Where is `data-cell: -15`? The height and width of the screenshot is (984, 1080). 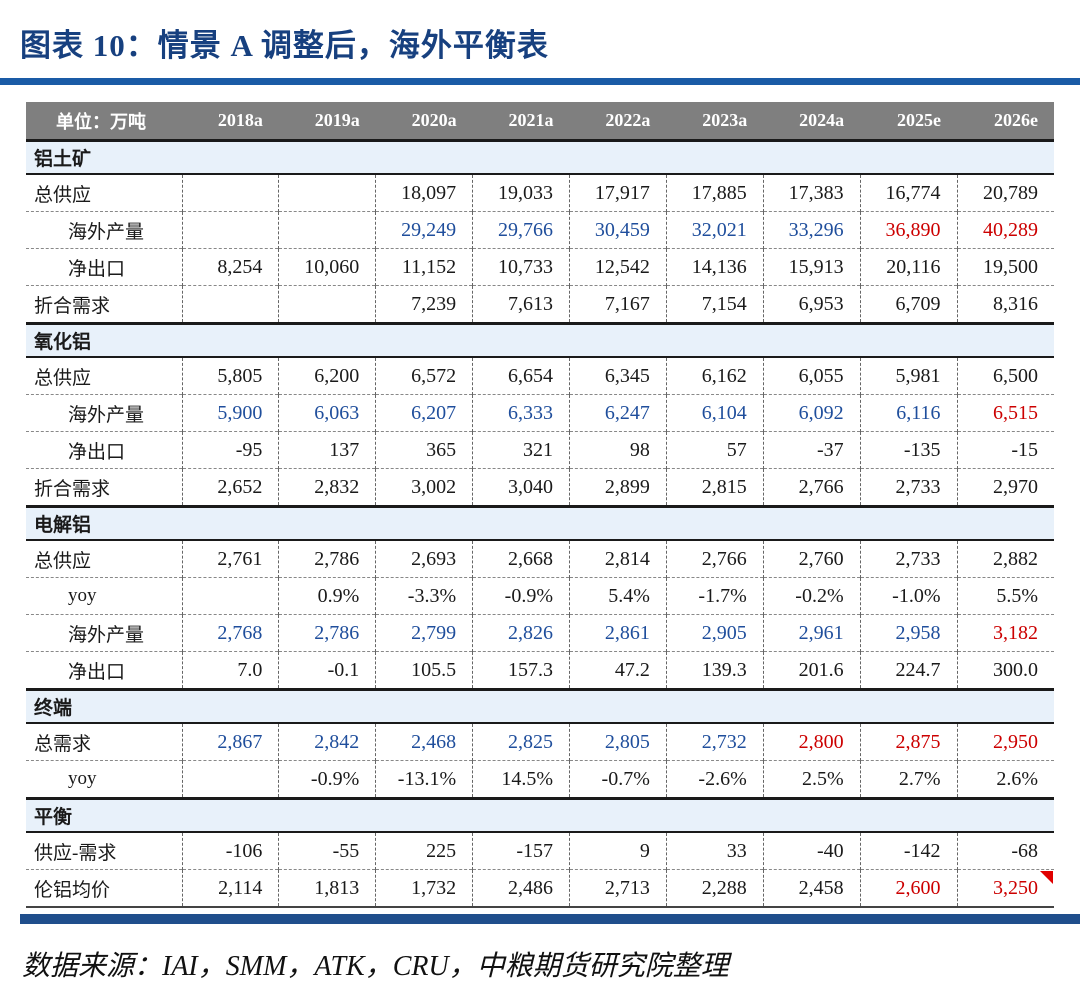 data-cell: -15 is located at coordinates (1005, 450).